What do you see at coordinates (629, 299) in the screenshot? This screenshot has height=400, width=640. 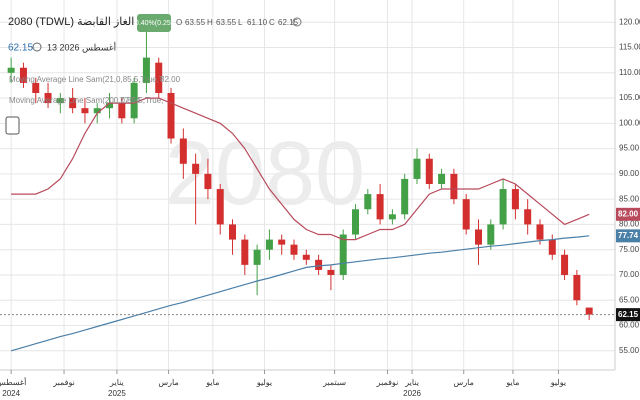 I see `y-tick-label: 65.00` at bounding box center [629, 299].